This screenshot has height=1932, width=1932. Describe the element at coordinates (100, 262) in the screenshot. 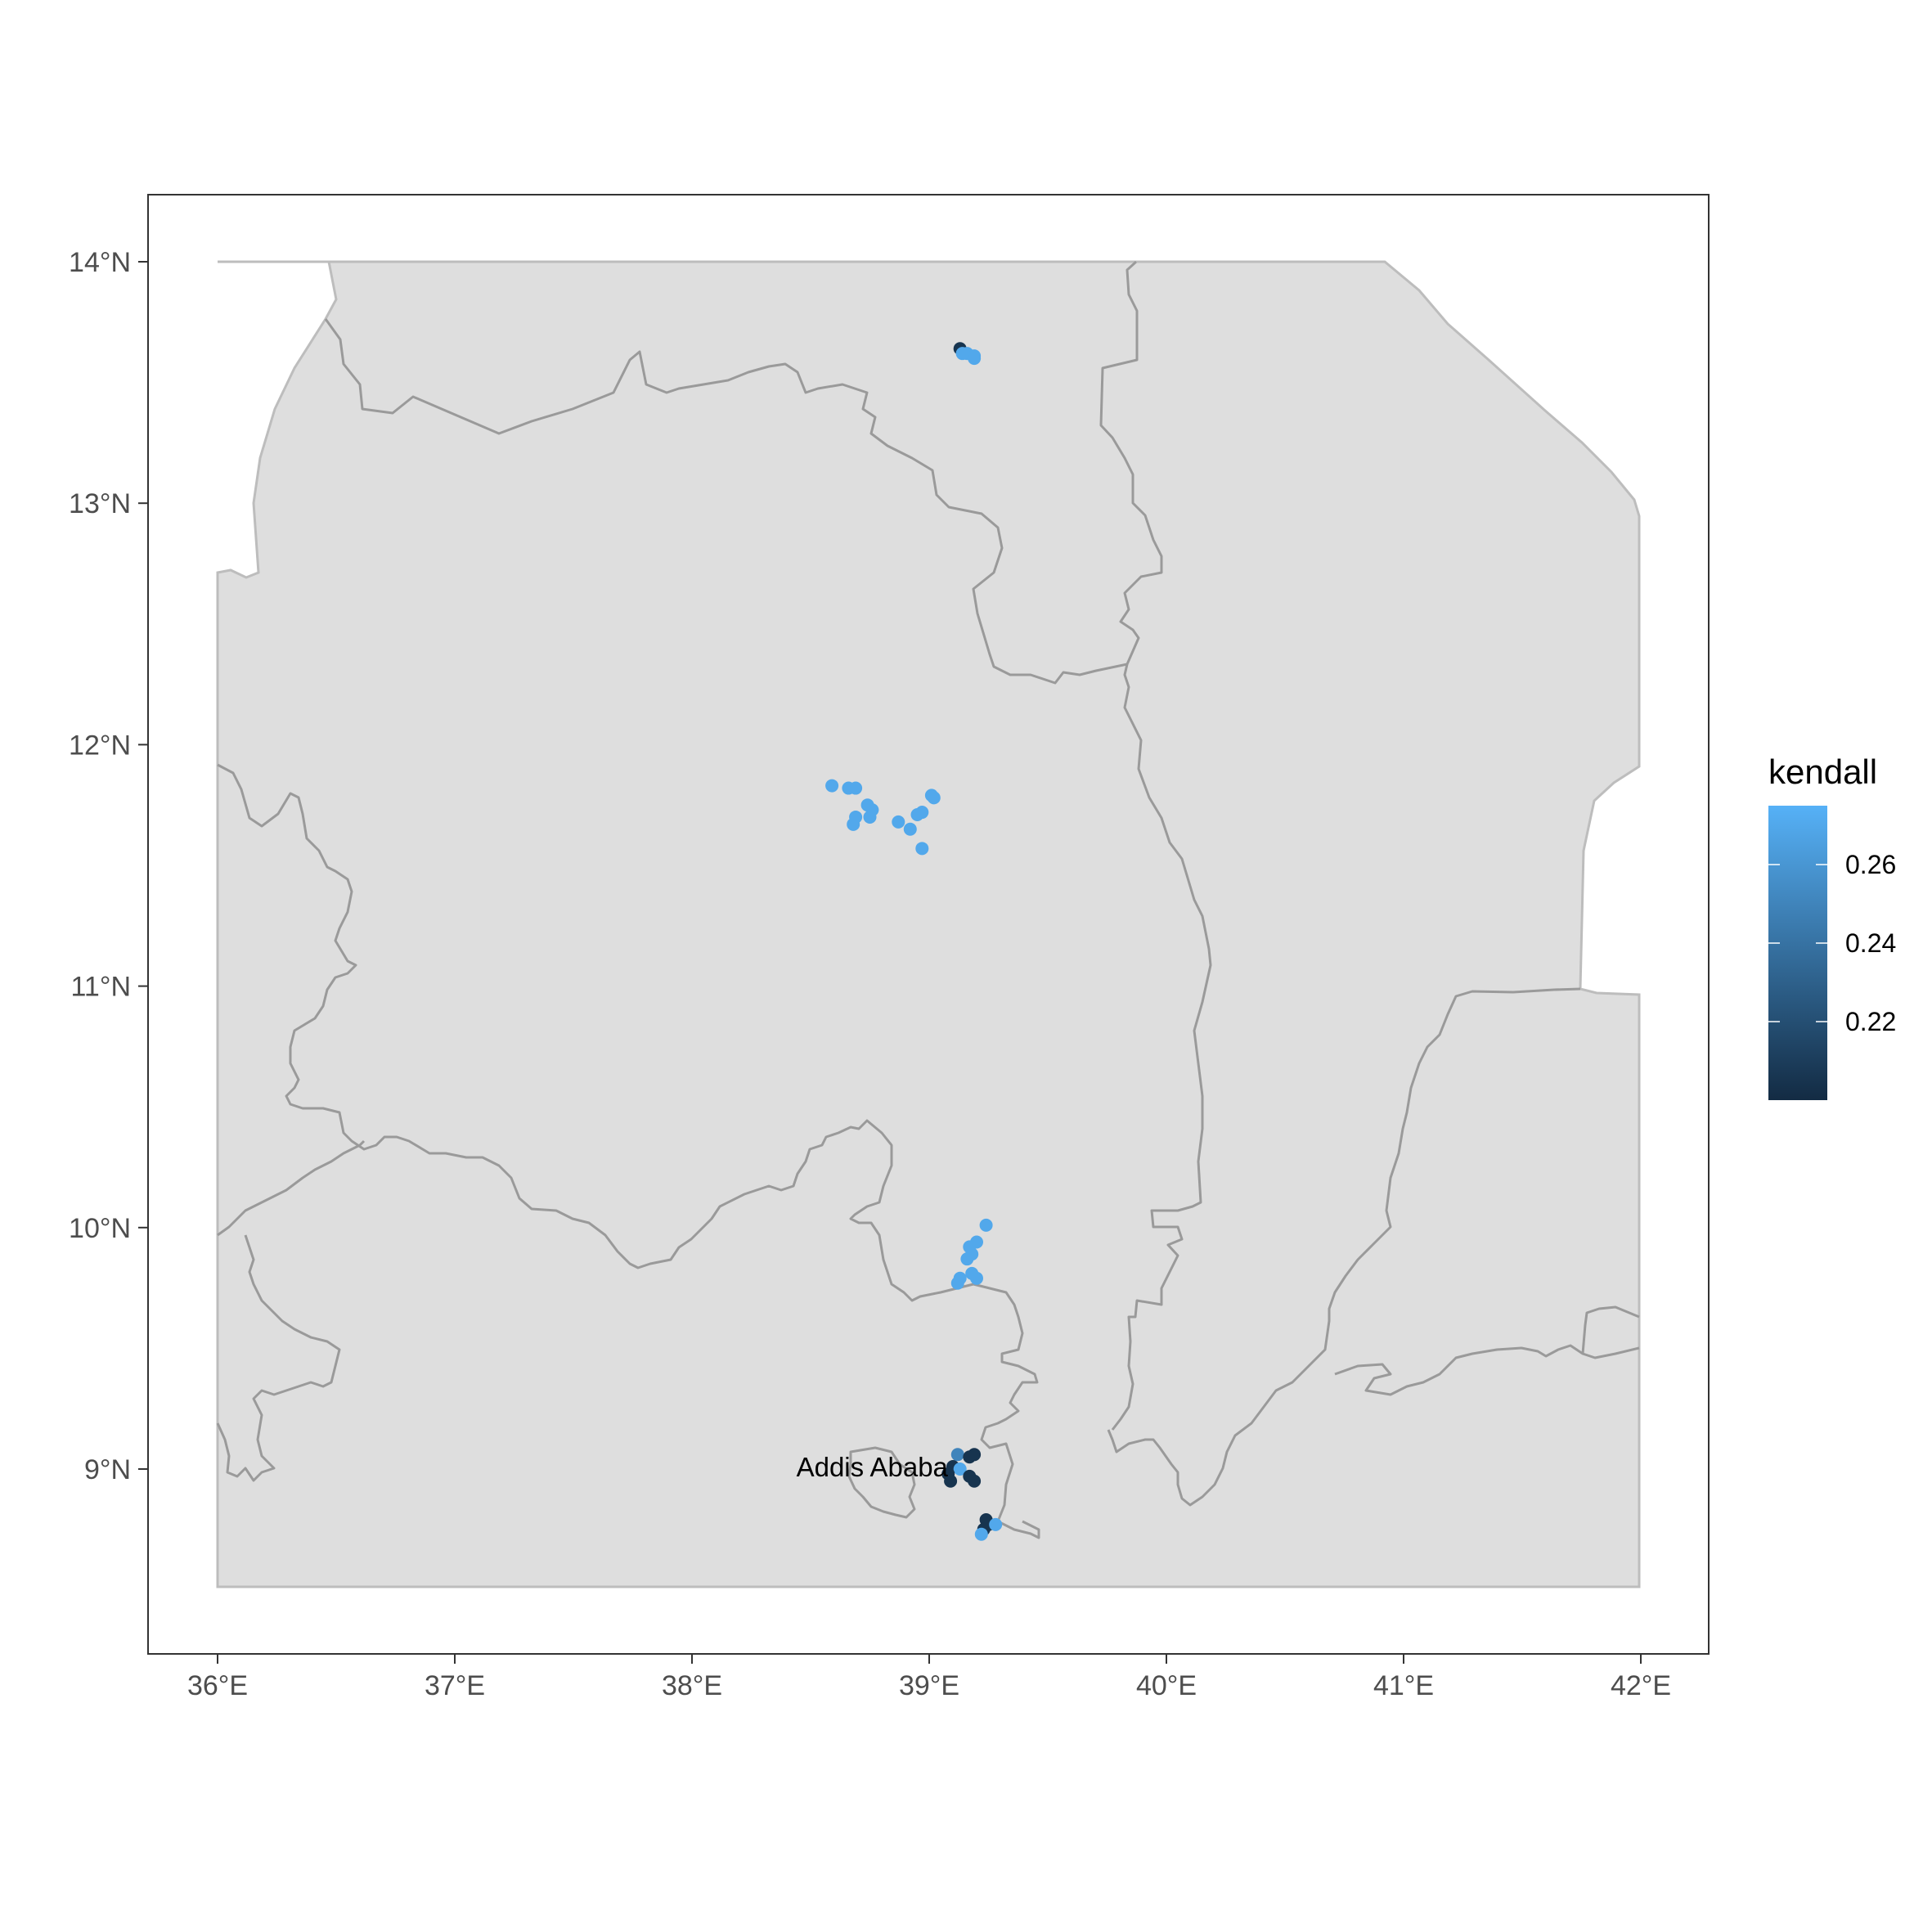

I see `y-tick-label: 14°N` at that location.